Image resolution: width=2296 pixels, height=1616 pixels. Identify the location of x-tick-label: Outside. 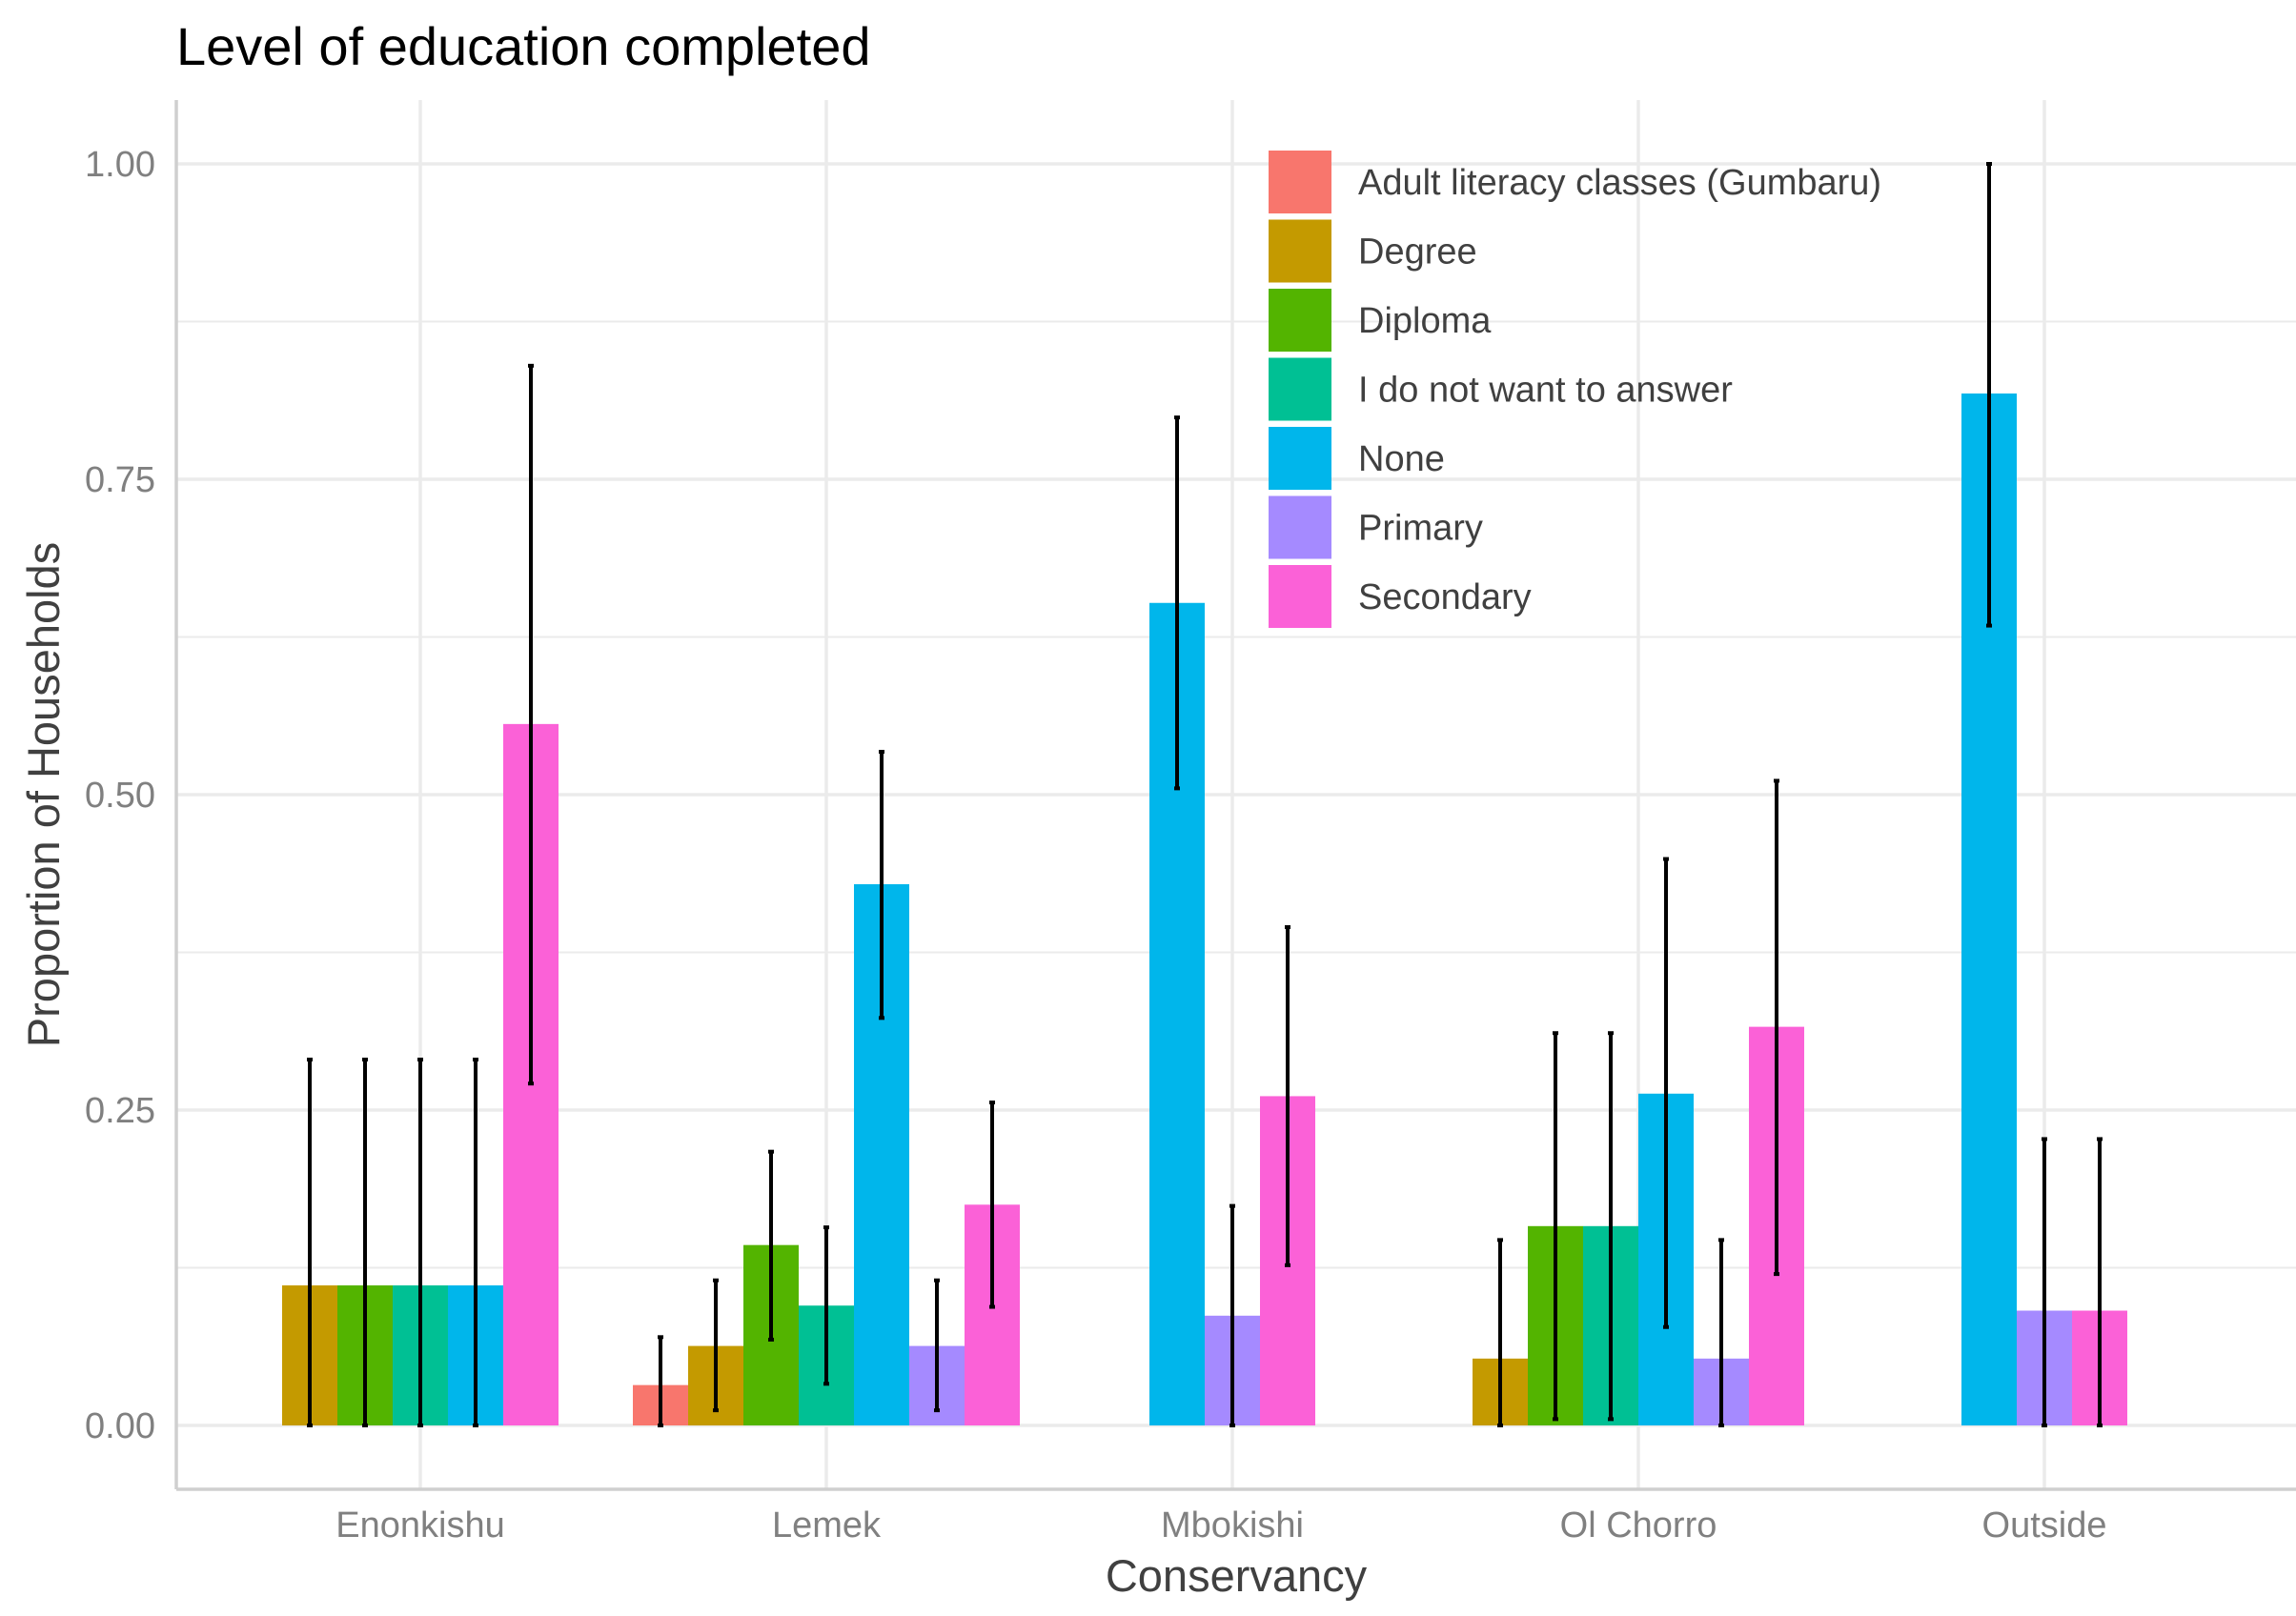
(2044, 1525).